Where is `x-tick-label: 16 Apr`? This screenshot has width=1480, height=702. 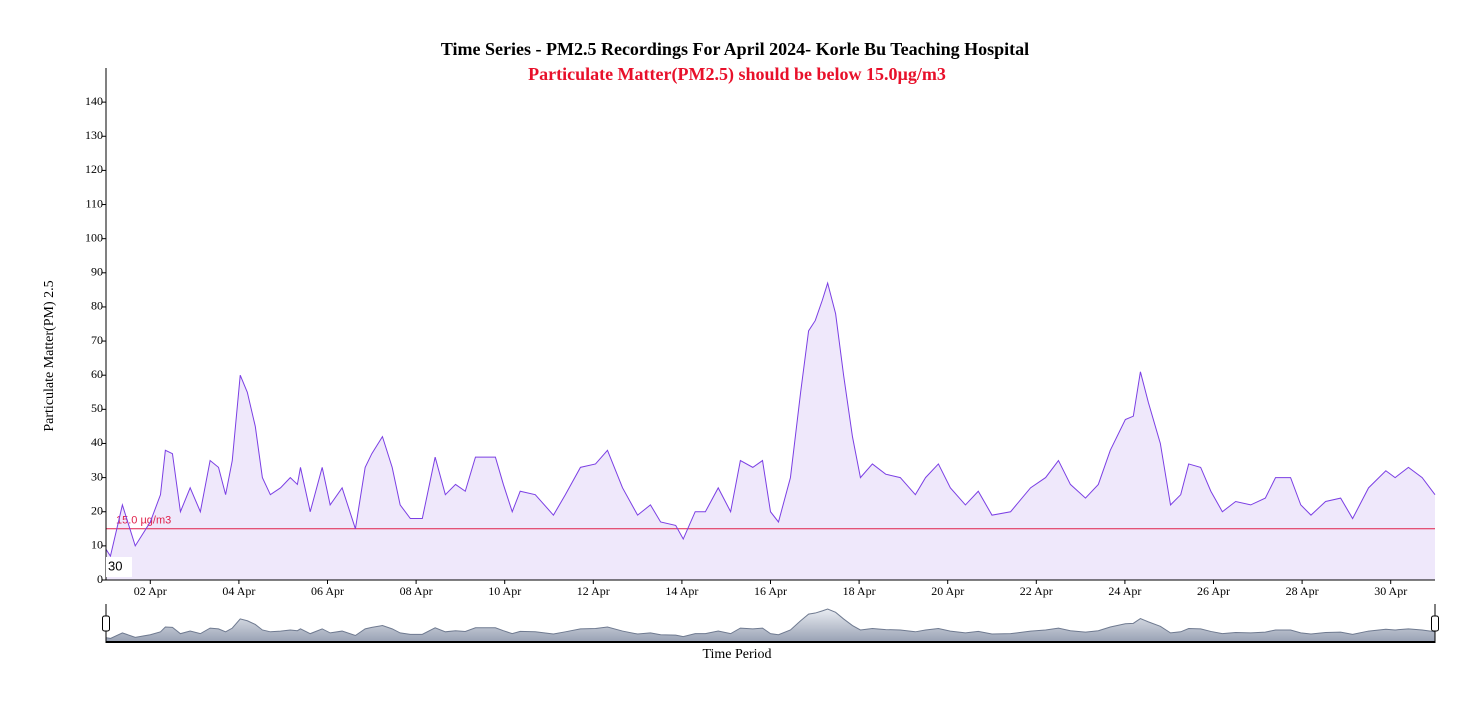
x-tick-label: 16 Apr is located at coordinates (770, 591).